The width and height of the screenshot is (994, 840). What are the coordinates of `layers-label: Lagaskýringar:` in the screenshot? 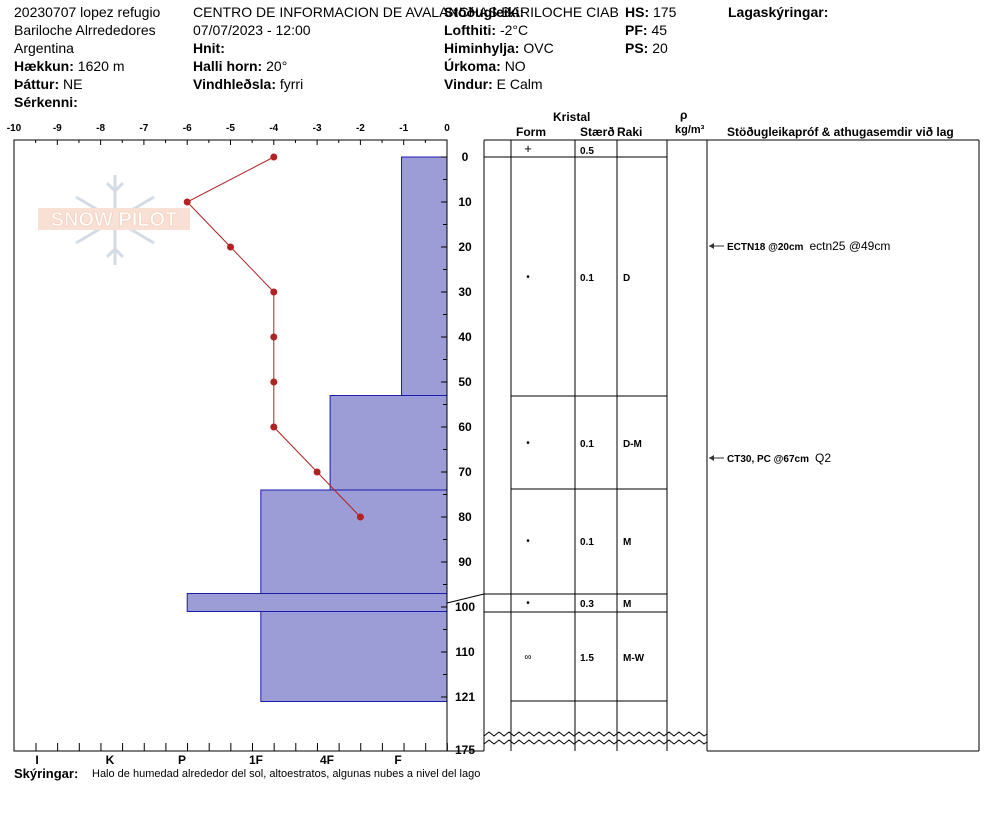 It's located at (778, 12).